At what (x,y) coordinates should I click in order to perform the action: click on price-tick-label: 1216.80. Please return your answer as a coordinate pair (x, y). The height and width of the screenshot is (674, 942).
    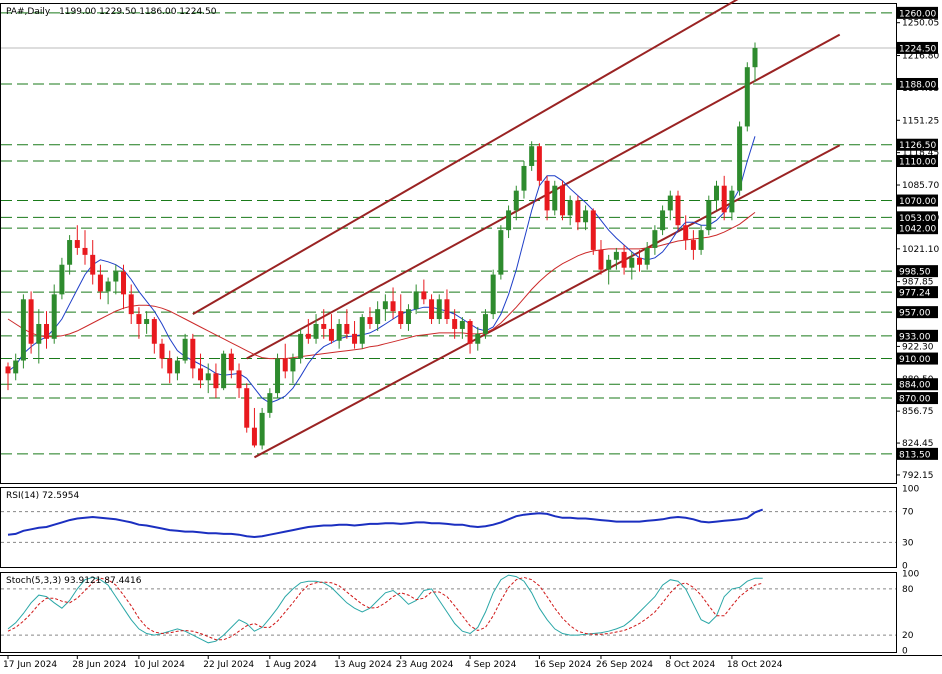
    Looking at the image, I should click on (920, 57).